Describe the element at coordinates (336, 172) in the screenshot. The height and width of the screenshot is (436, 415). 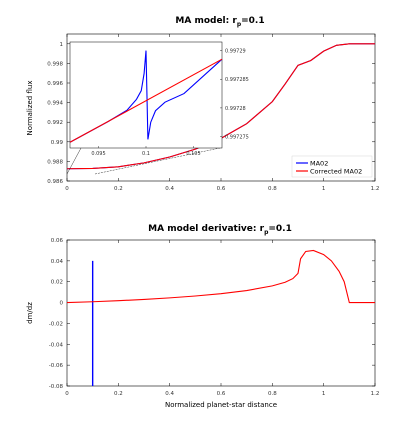
I see `legend-label-corrected-ma02: Corrected MA02` at that location.